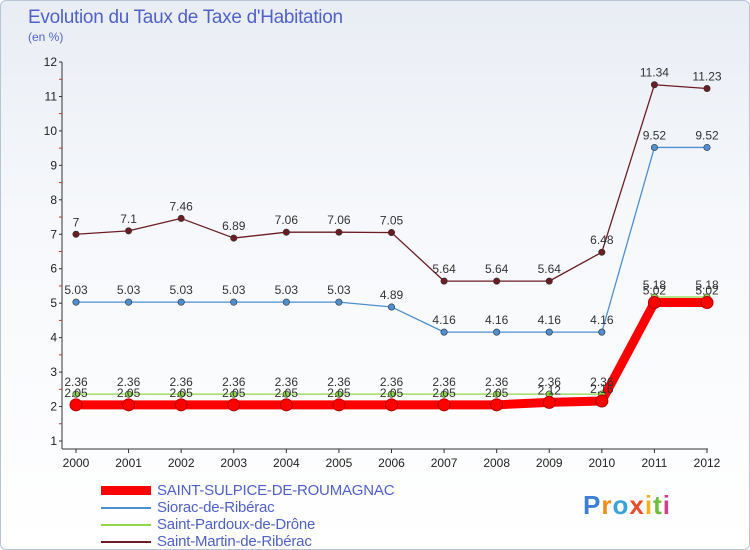 This screenshot has height=550, width=750. Describe the element at coordinates (655, 290) in the screenshot. I see `series-3-value-label: 5.02` at that location.